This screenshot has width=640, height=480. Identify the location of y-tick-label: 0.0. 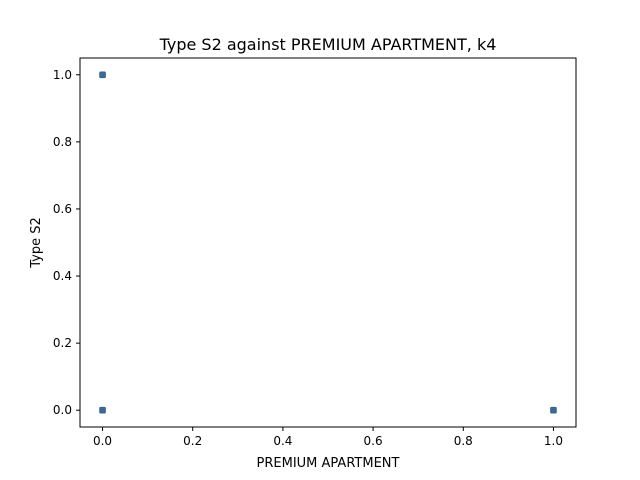
(62, 410).